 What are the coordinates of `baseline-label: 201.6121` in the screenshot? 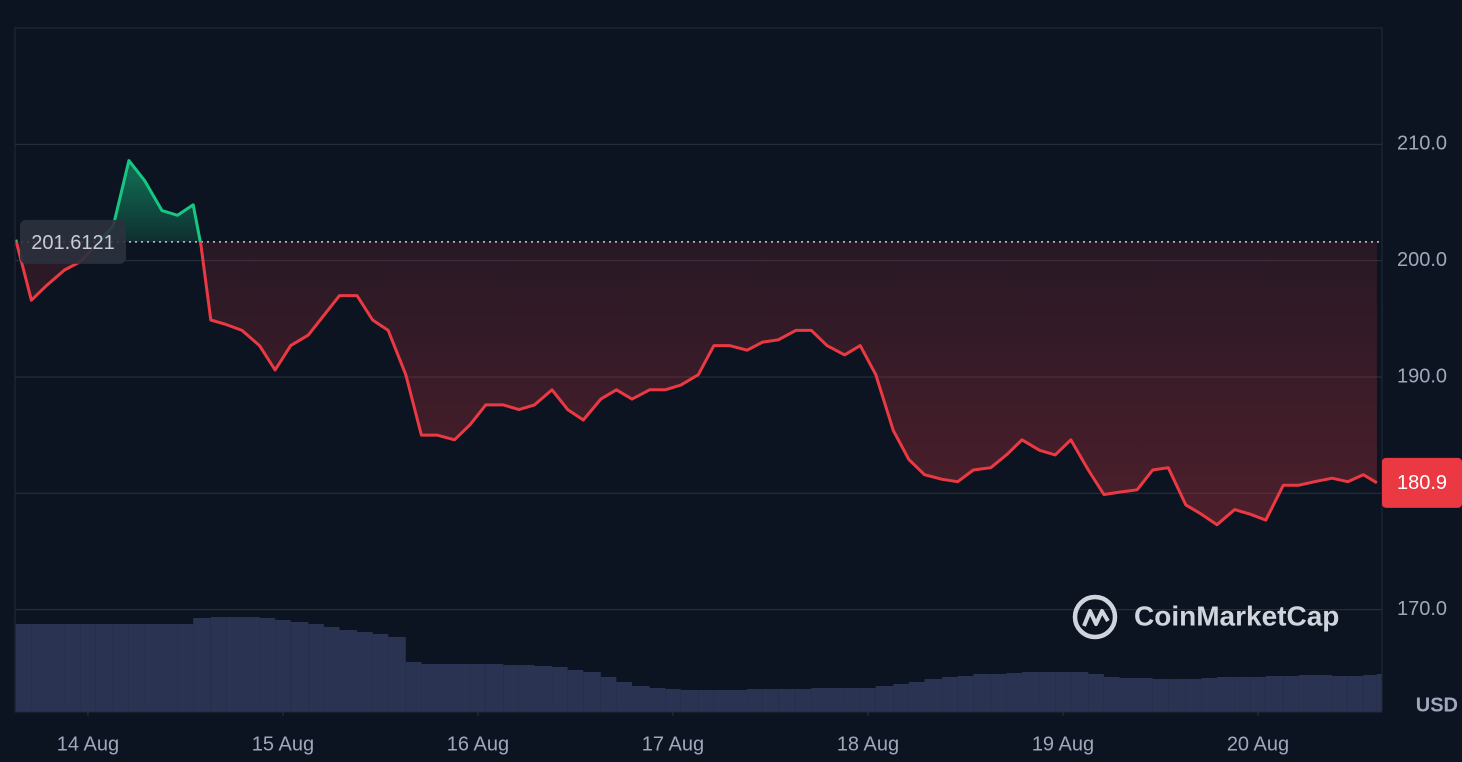 It's located at (72, 243).